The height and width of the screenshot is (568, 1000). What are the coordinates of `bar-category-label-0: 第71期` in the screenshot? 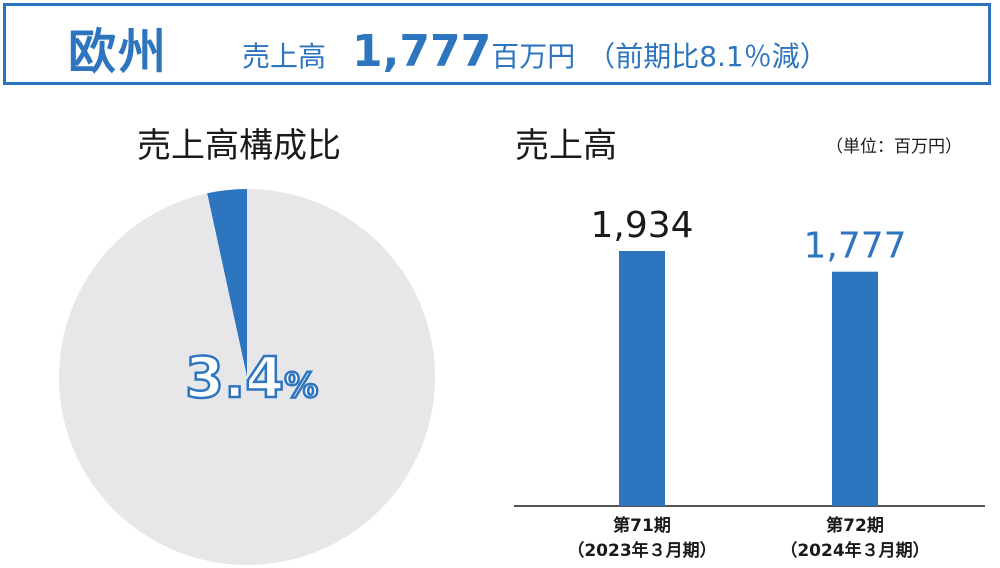 It's located at (642, 525).